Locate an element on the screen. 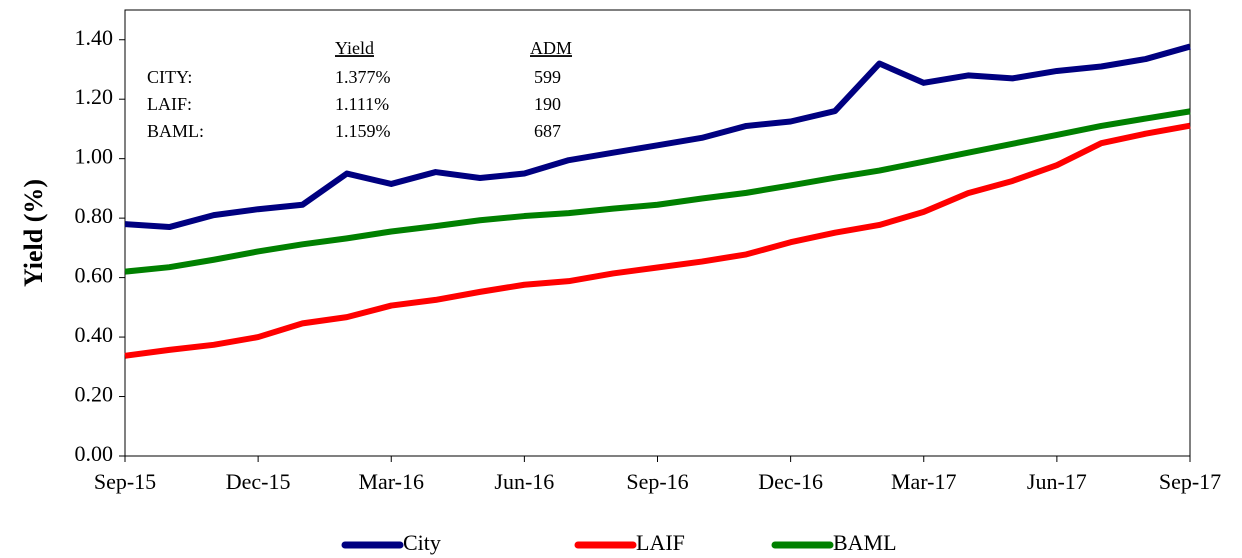 This screenshot has height=558, width=1242. annotation-cell: 1.377% is located at coordinates (363, 77).